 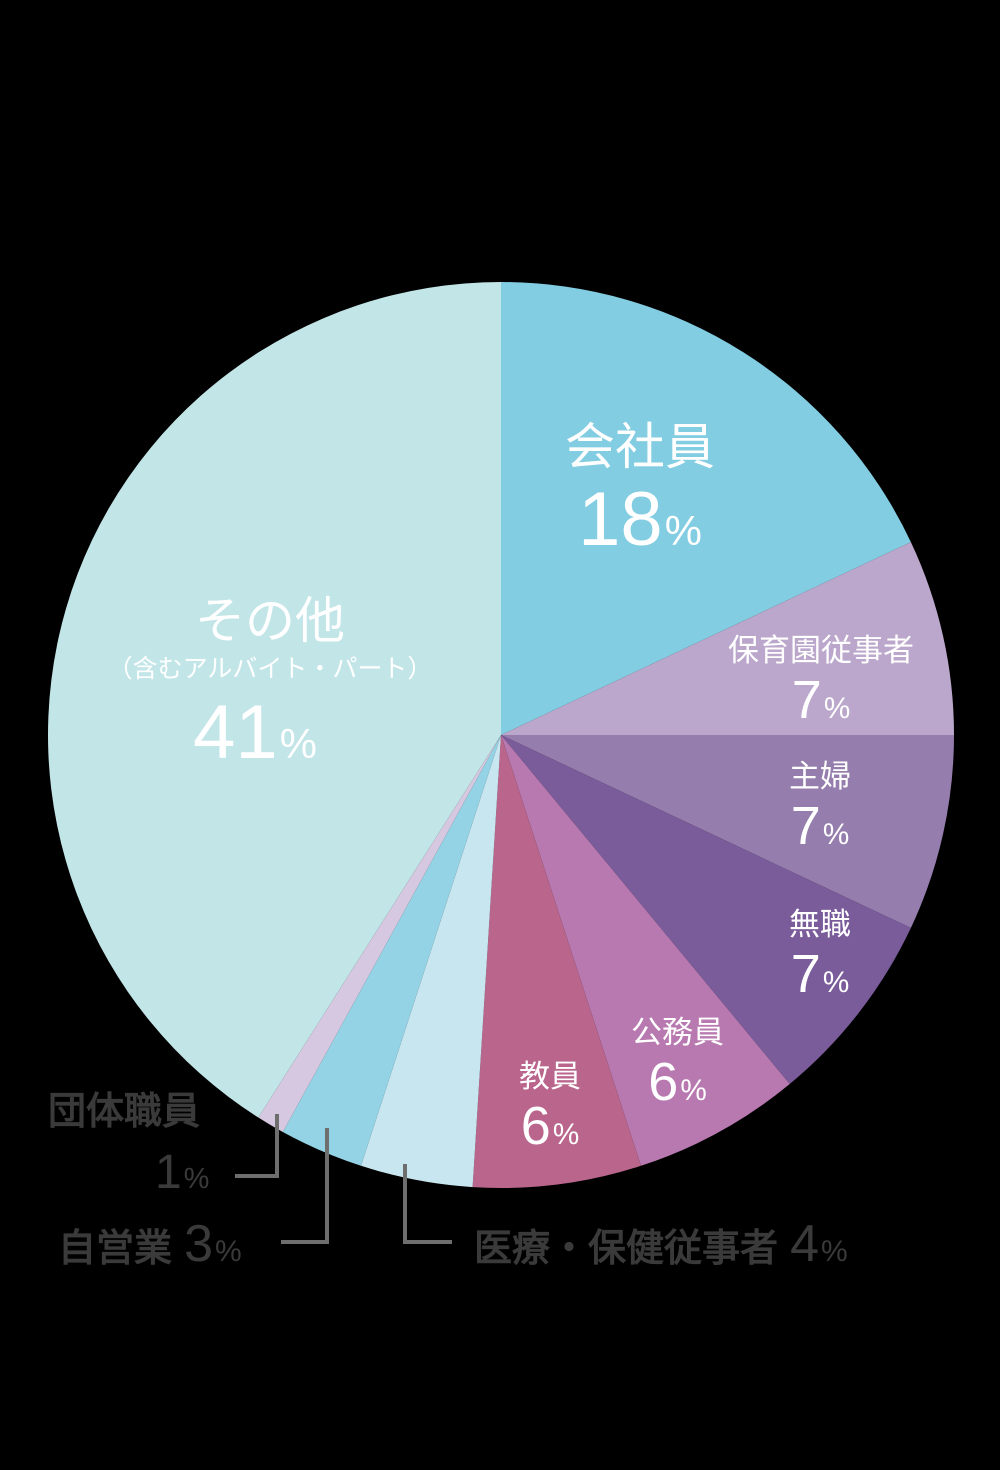 I want to click on label-name: 公務員, so click(x=677, y=1033).